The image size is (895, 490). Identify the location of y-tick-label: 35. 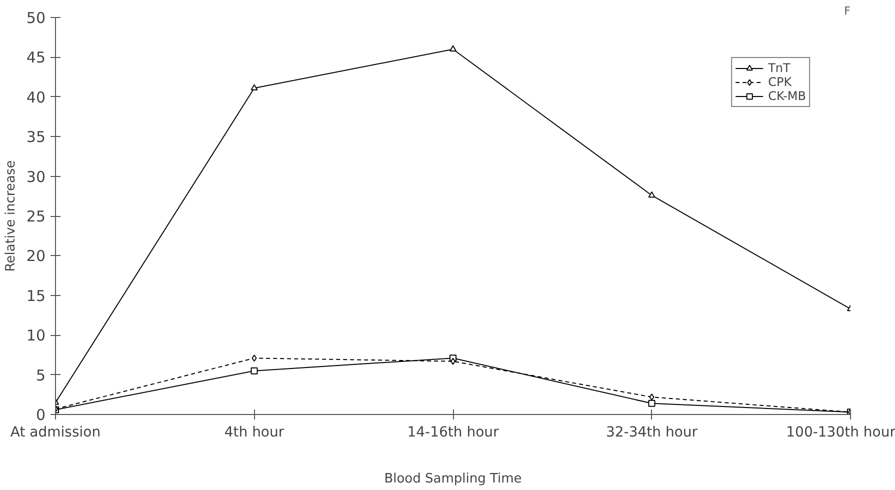
(36, 137).